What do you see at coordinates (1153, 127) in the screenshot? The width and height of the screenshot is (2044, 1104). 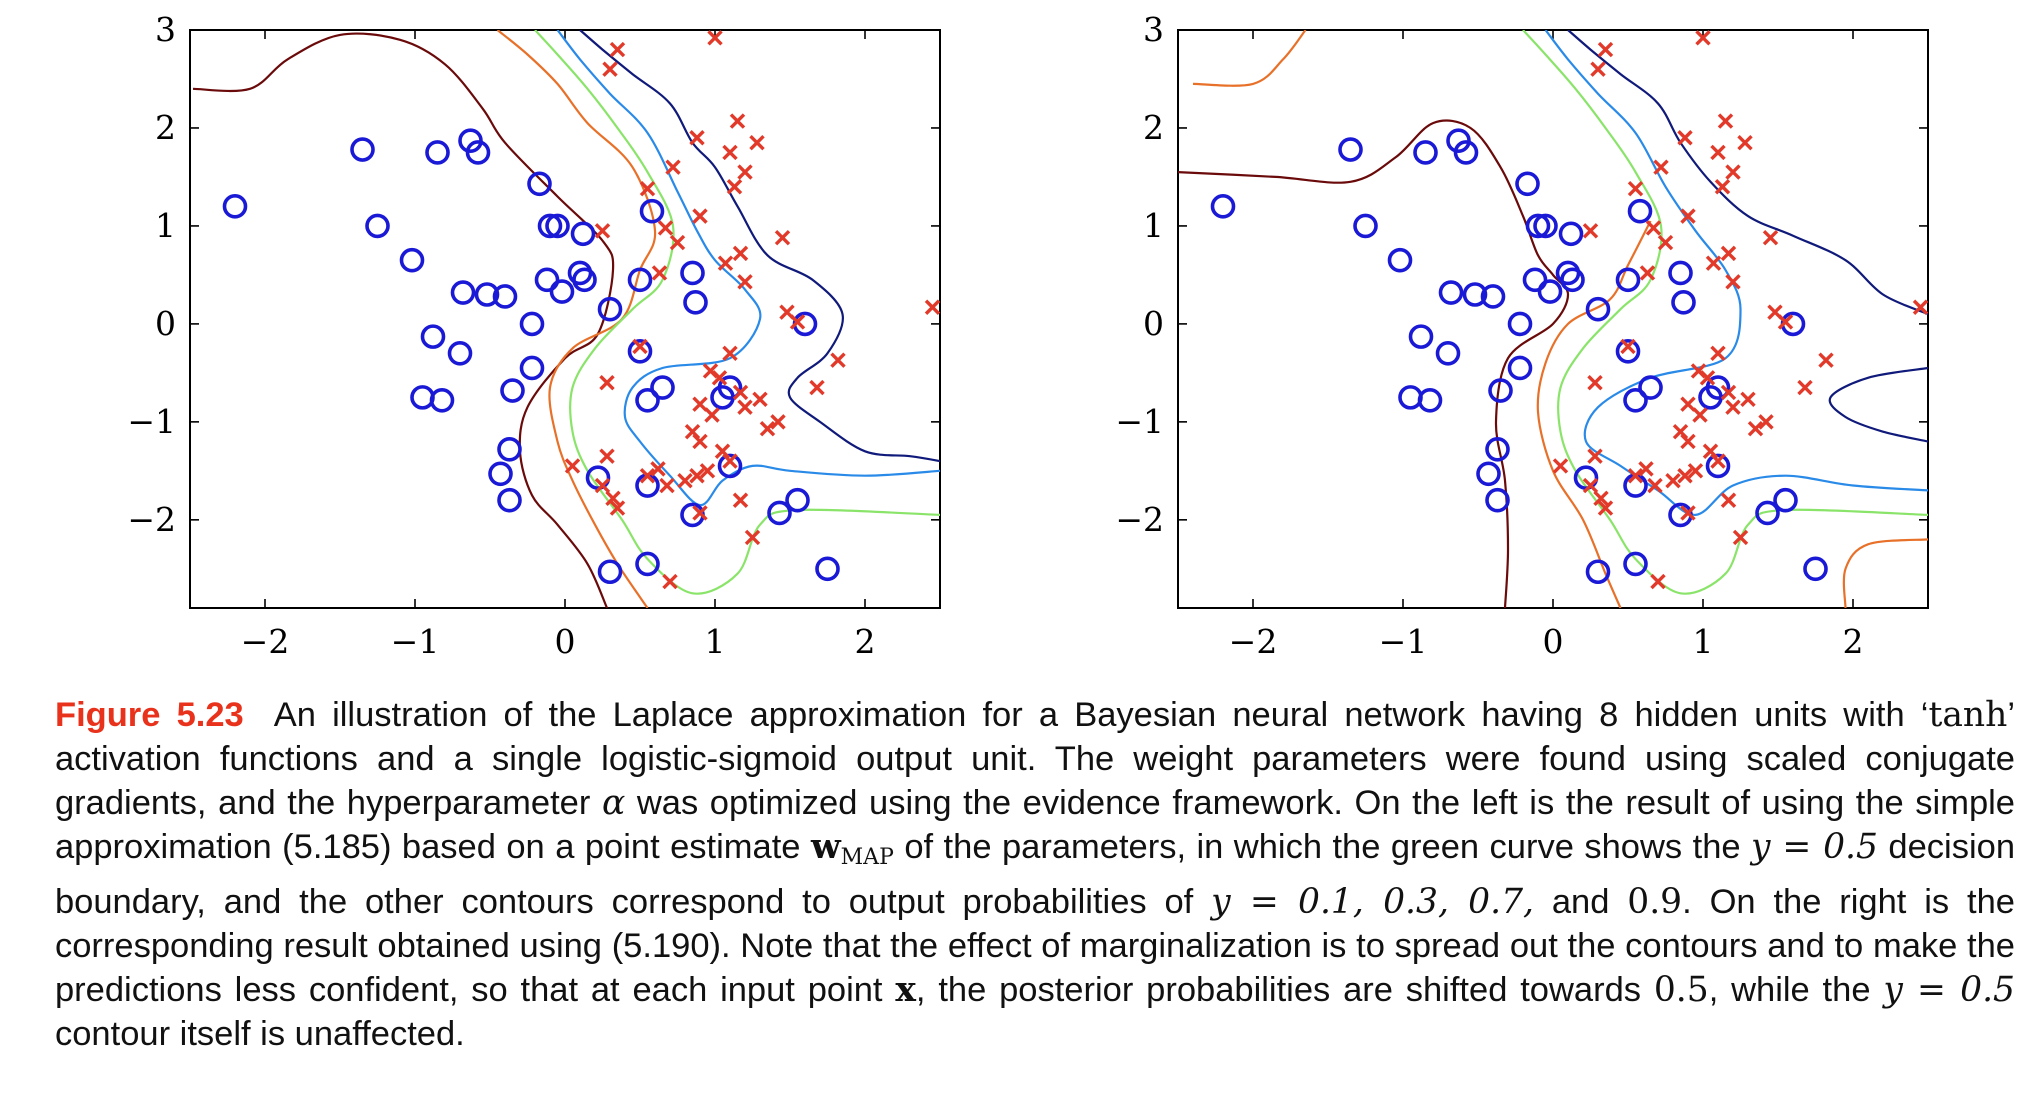 I see `y-tick-label: 2` at bounding box center [1153, 127].